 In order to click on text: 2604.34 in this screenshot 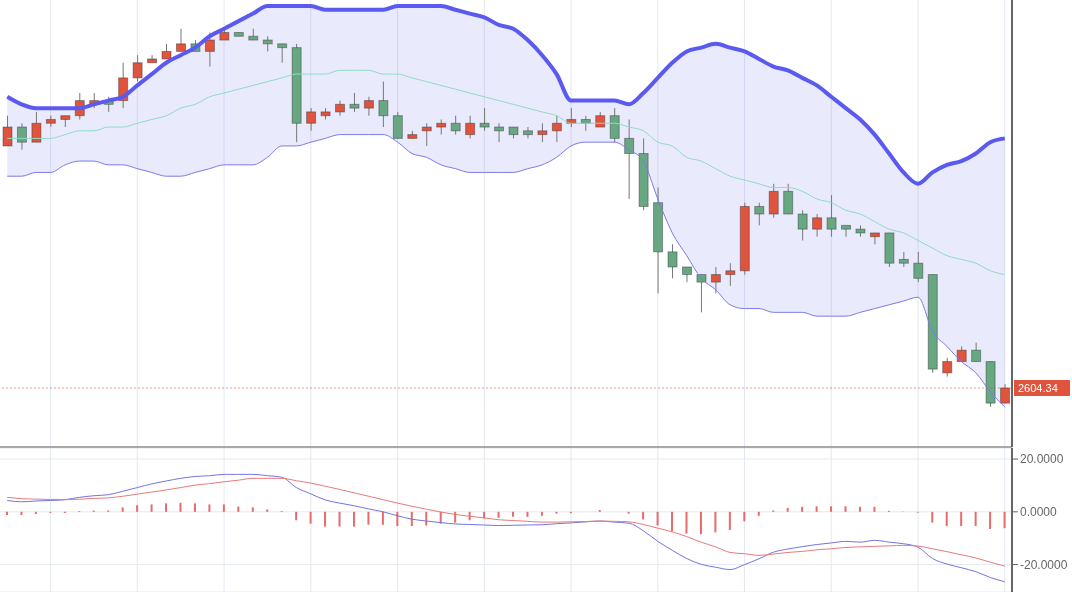, I will do `click(1038, 388)`.